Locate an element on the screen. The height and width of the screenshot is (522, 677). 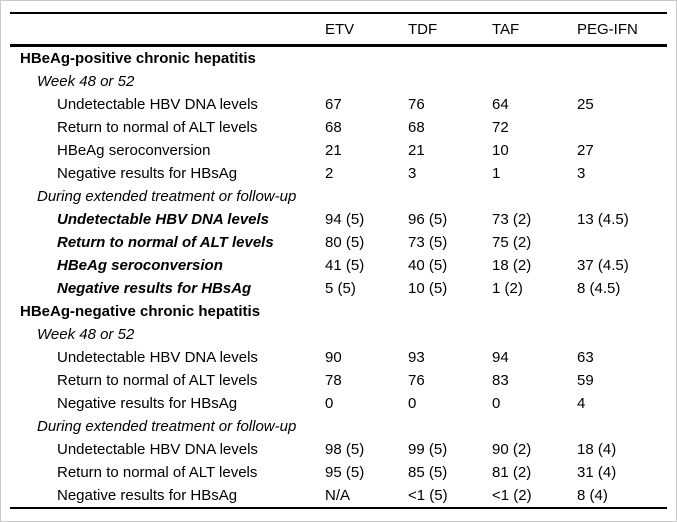
cell-value: 2 is located at coordinates (329, 173).